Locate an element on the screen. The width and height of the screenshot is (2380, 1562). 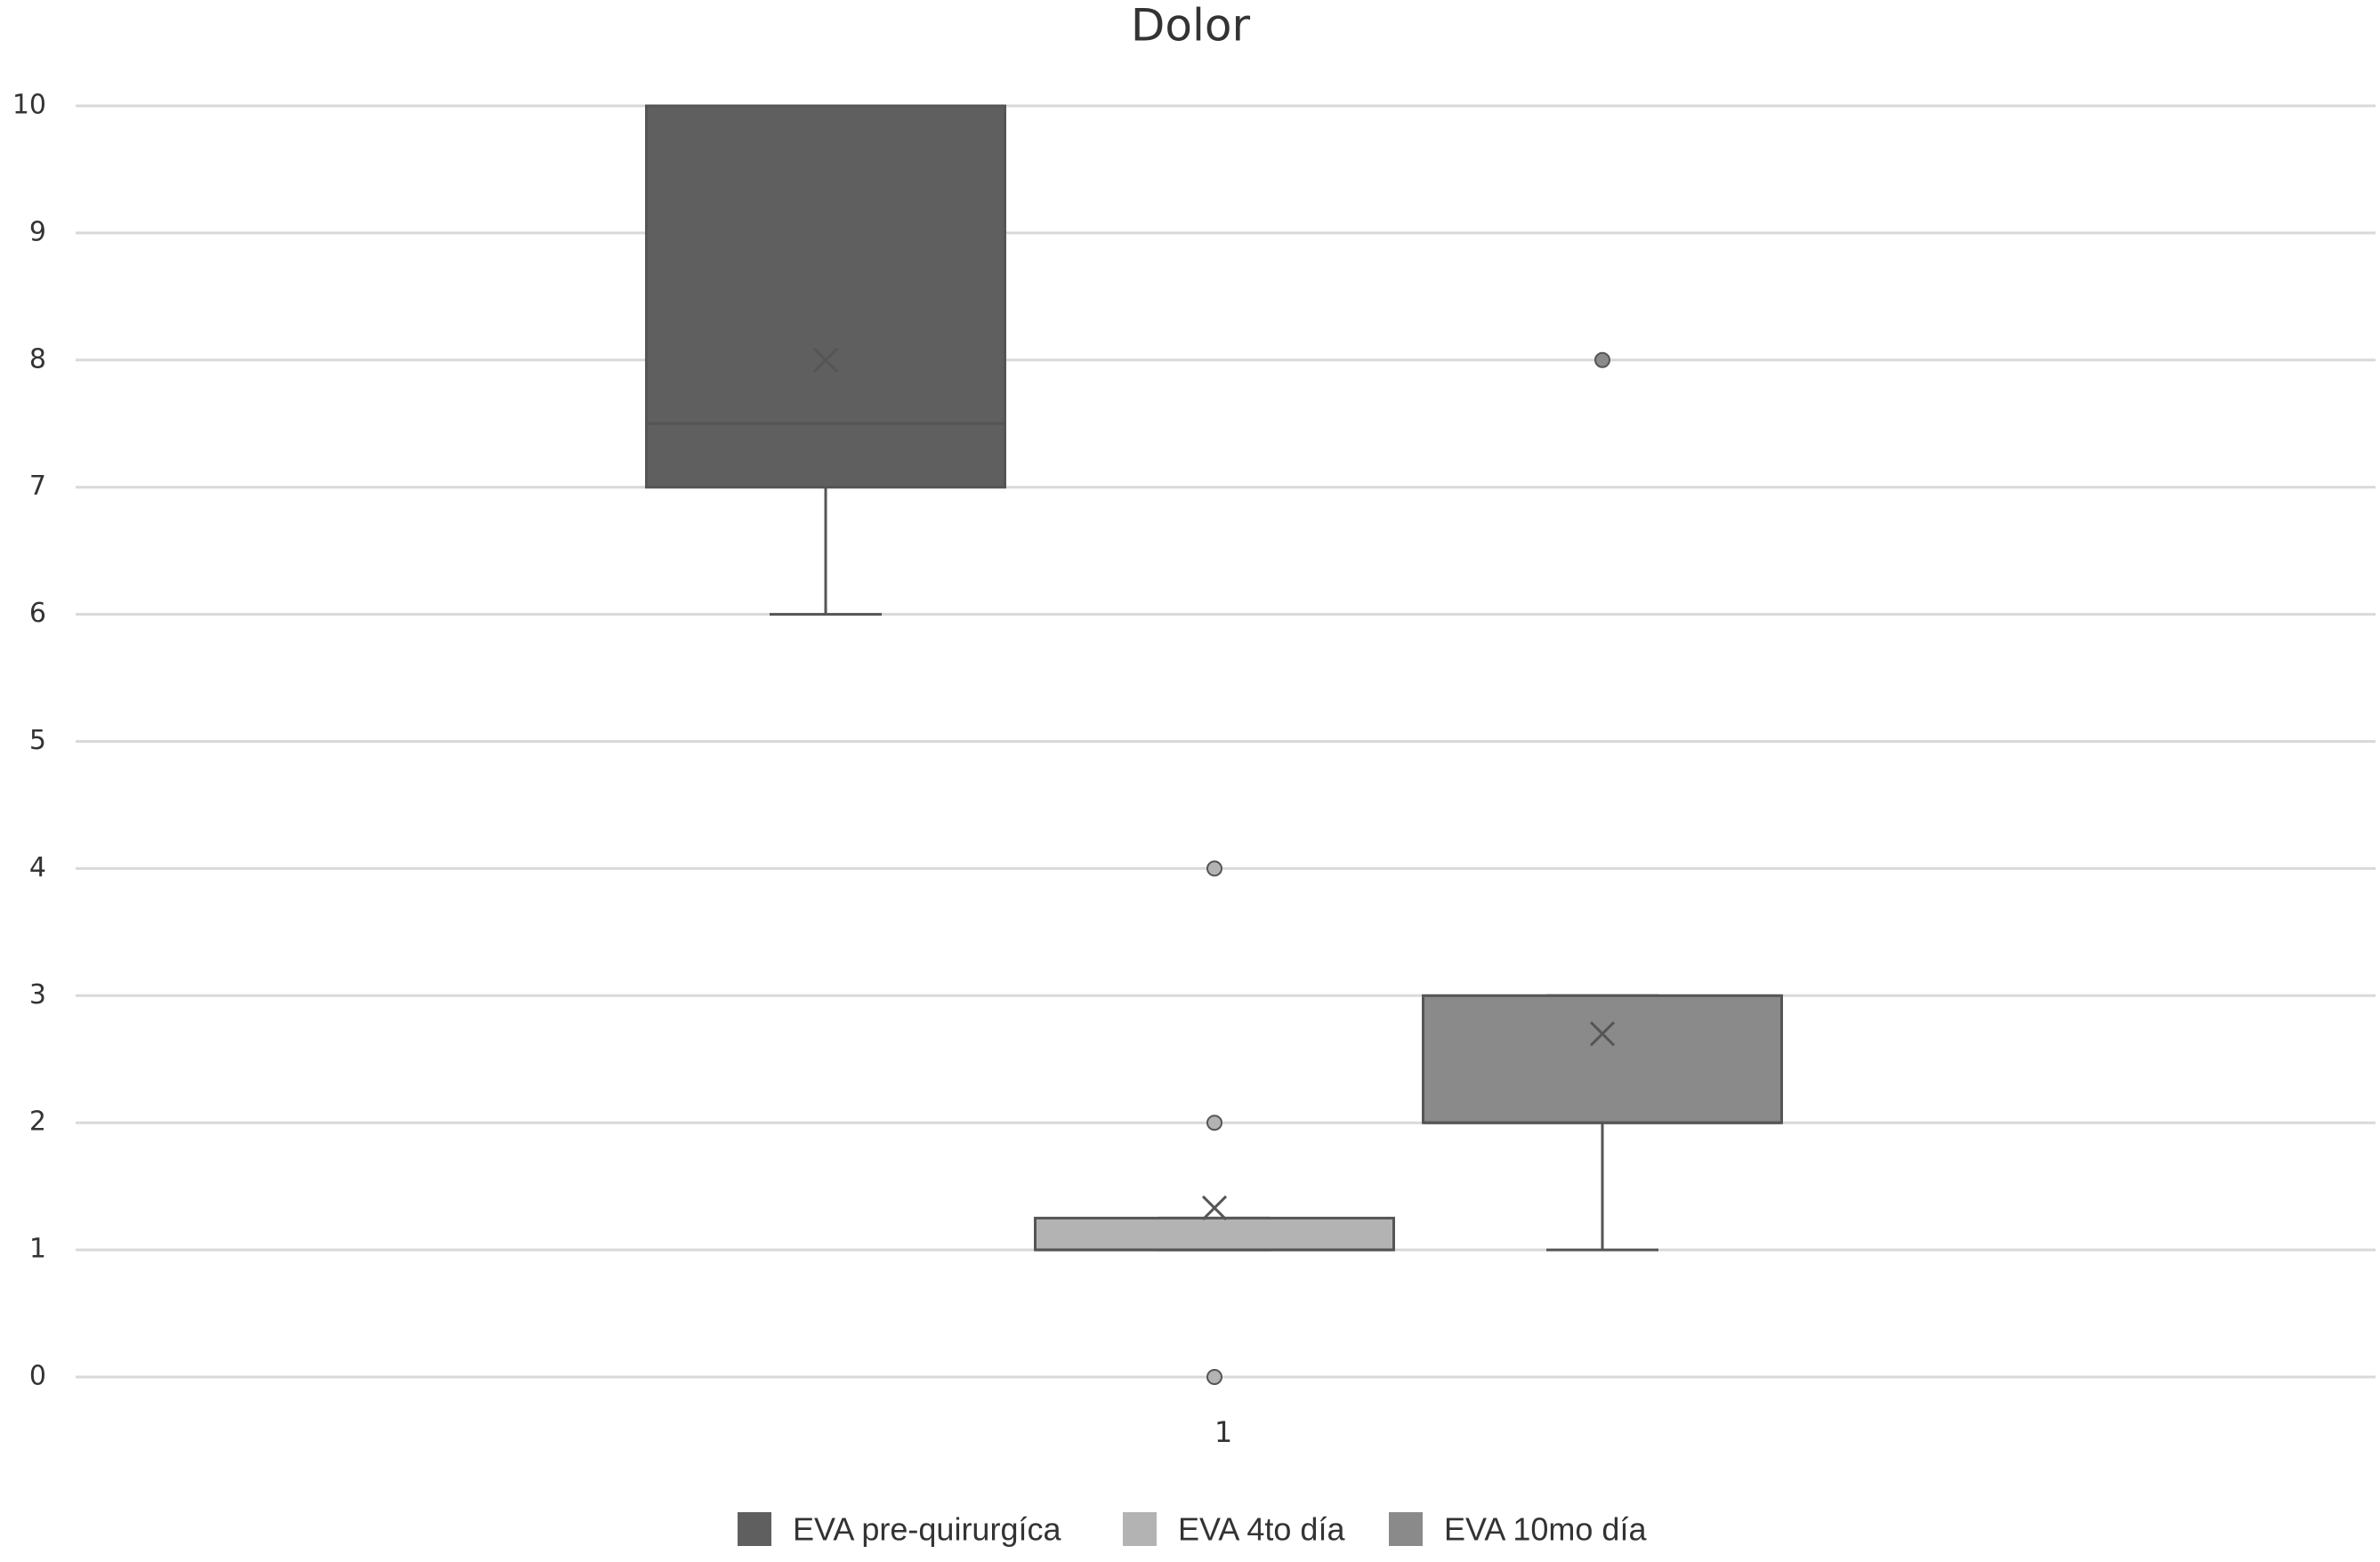
y-tick-label: 5 is located at coordinates (37, 741).